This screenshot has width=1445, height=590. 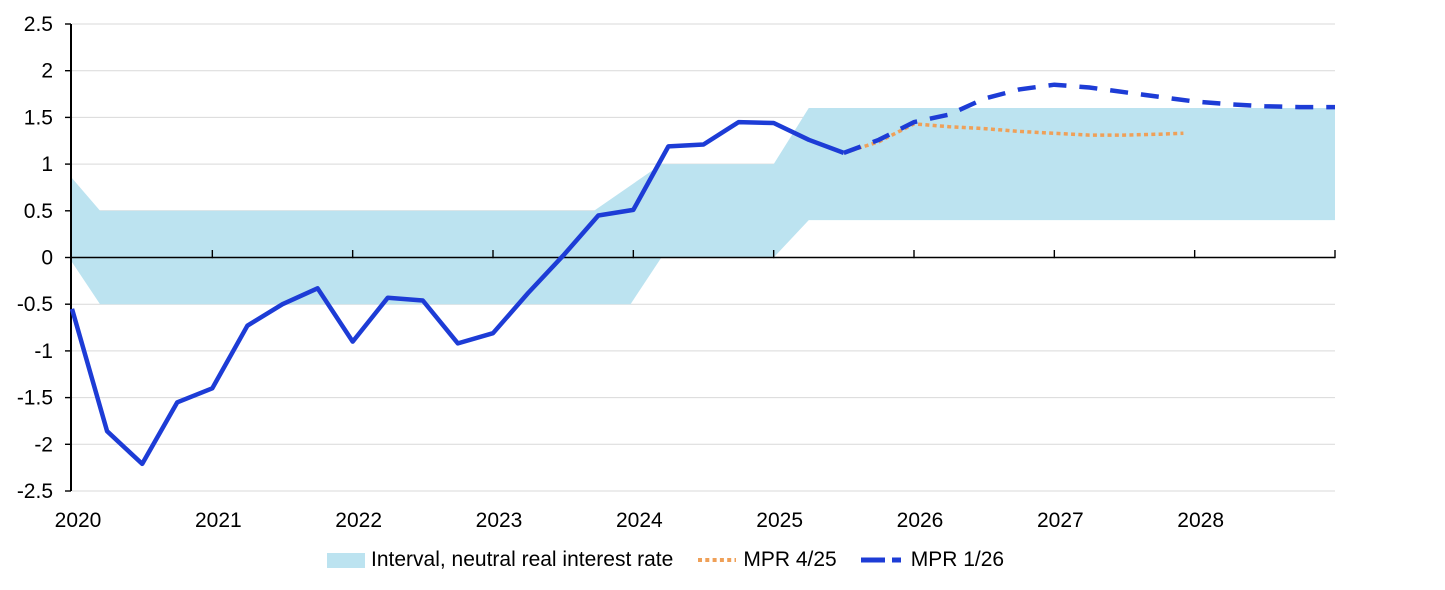 What do you see at coordinates (47, 164) in the screenshot?
I see `svg-text: 1` at bounding box center [47, 164].